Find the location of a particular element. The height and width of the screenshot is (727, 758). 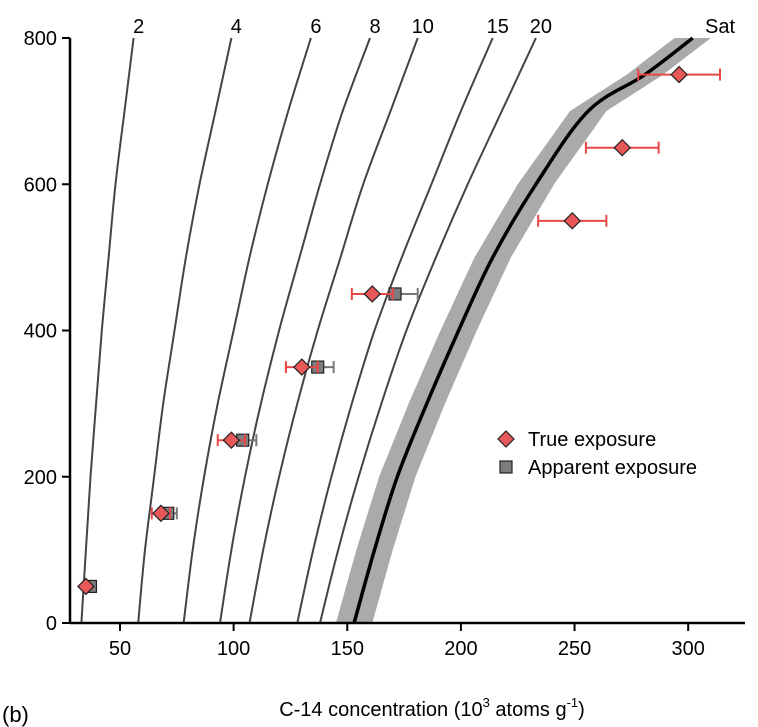

x-tick-label: 100 is located at coordinates (233, 649).